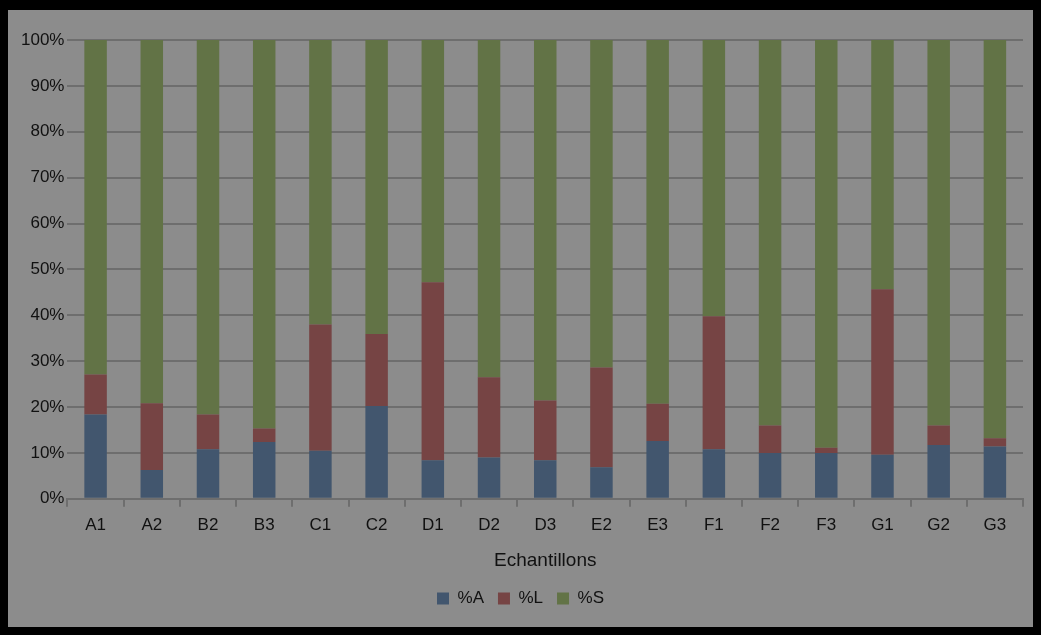 This screenshot has width=1041, height=635. Describe the element at coordinates (47, 131) in the screenshot. I see `y-tick-label: 80%` at that location.